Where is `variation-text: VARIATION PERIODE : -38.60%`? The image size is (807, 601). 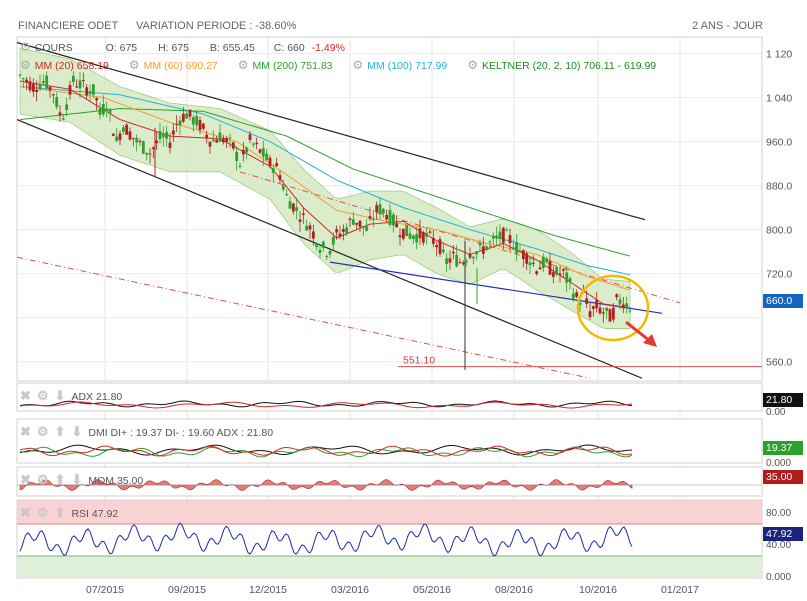 variation-text: VARIATION PERIODE : -38.60% is located at coordinates (216, 26).